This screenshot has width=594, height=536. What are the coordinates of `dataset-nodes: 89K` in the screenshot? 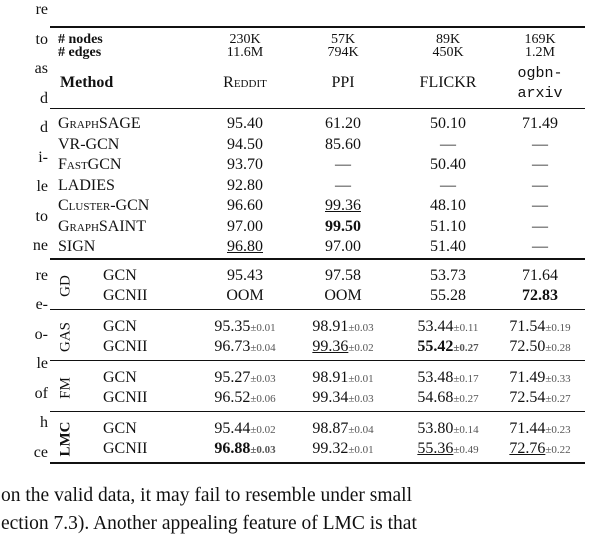 It's located at (448, 39).